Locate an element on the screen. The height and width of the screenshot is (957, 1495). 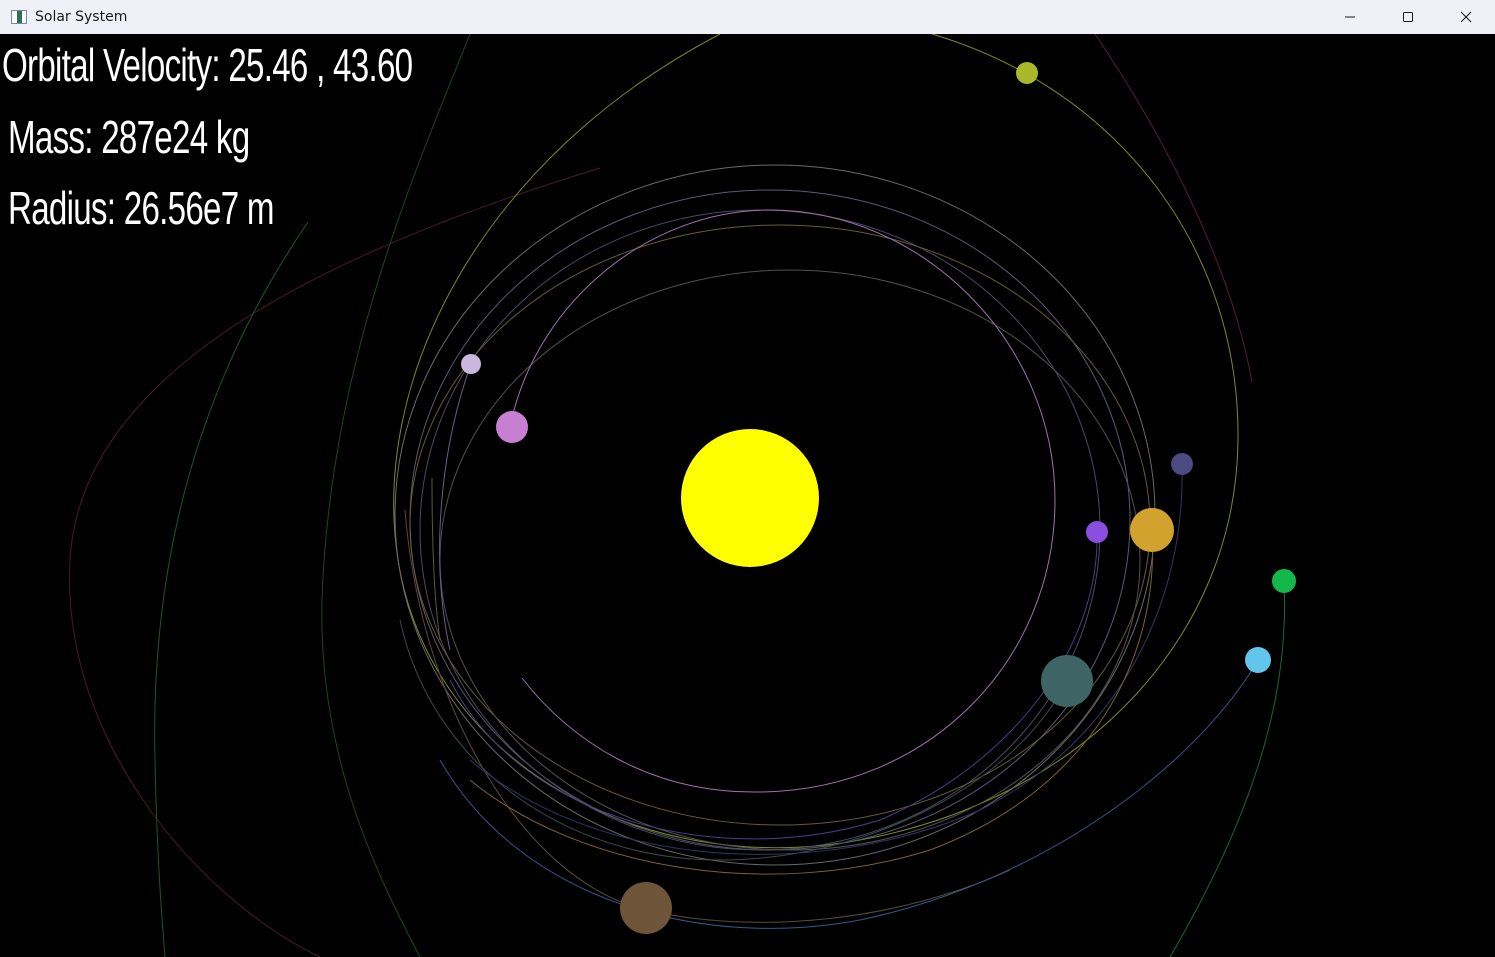
title-bar: Solar System is located at coordinates (747, 17).